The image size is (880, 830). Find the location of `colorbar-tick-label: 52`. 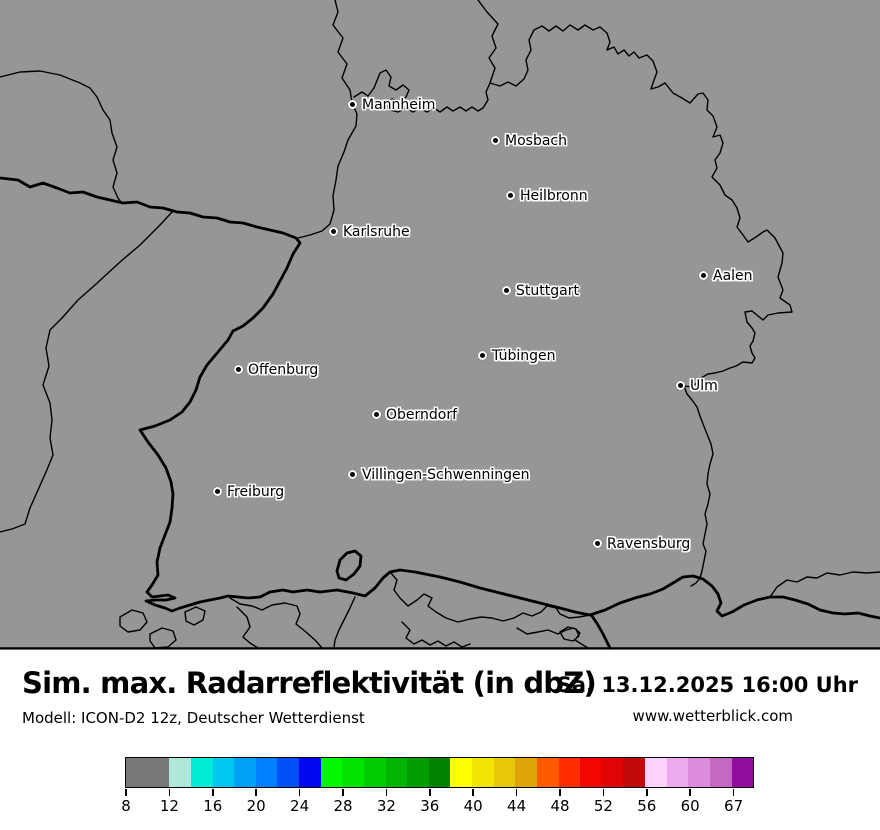

colorbar-tick-label: 52 is located at coordinates (603, 806).